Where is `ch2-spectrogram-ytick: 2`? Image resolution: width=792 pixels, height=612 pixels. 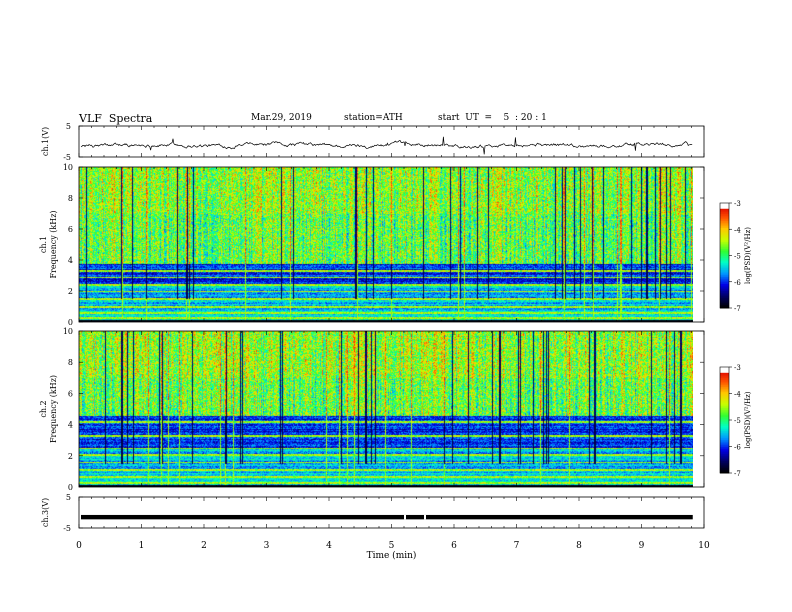 ch2-spectrogram-ytick: 2 is located at coordinates (70, 456).